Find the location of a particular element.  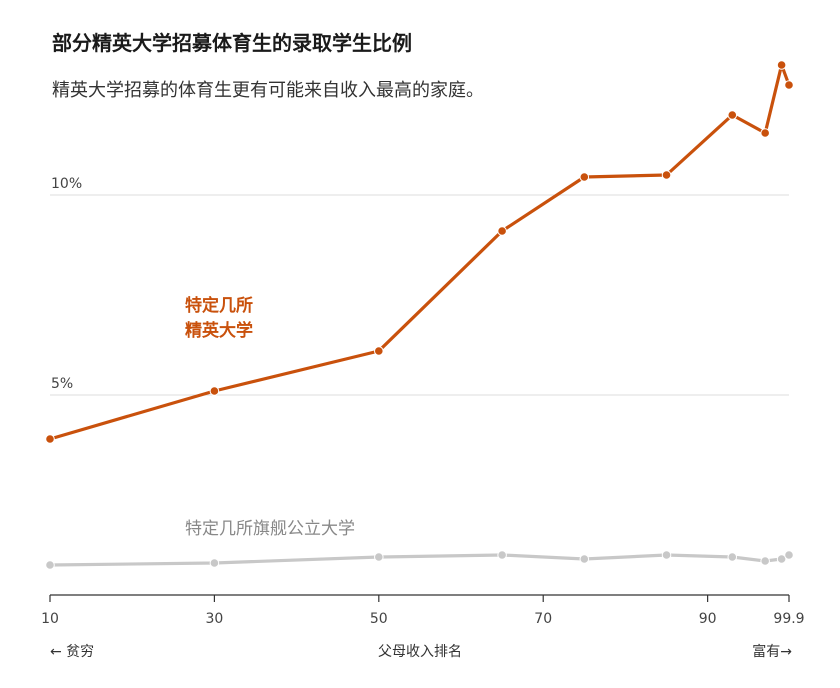

elite-series-label: 特定几所 精英大学 is located at coordinates (219, 319).